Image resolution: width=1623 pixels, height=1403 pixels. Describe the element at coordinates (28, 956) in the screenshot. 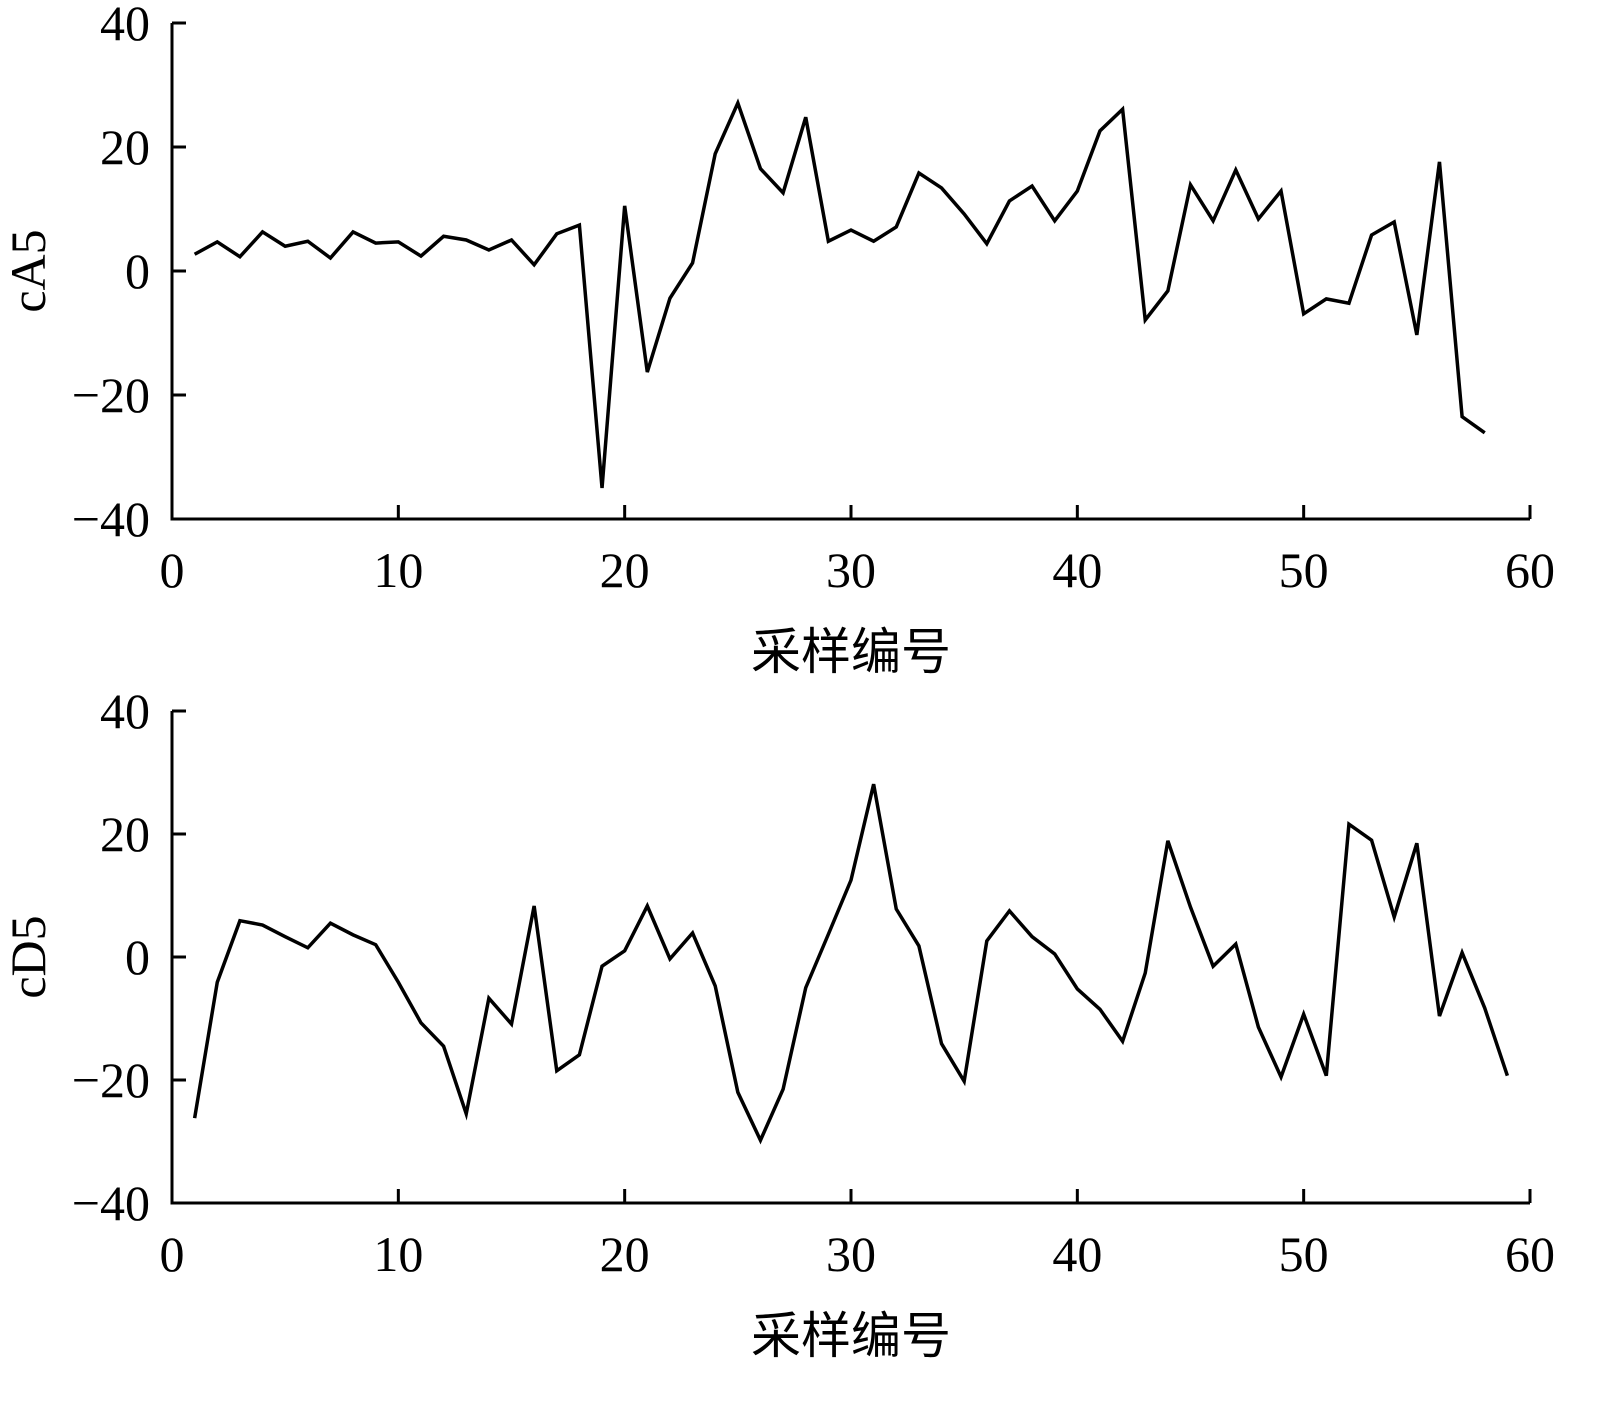

I see `y-axis-label: cD5` at that location.